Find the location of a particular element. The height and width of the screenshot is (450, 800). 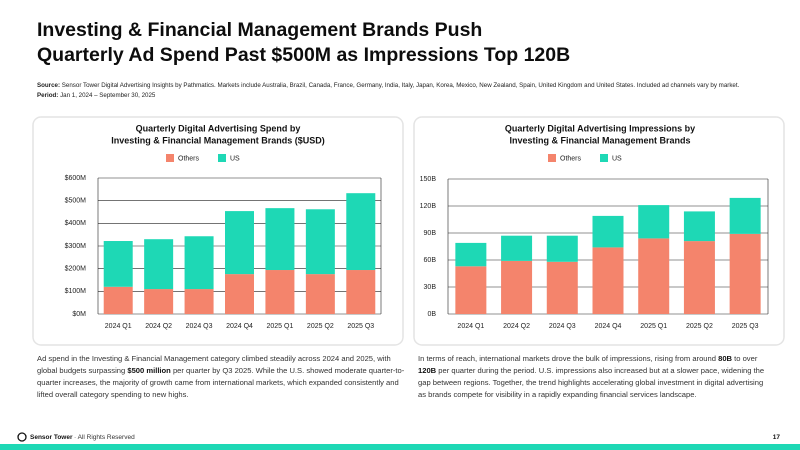

y-tick-label: 120B is located at coordinates (428, 206).